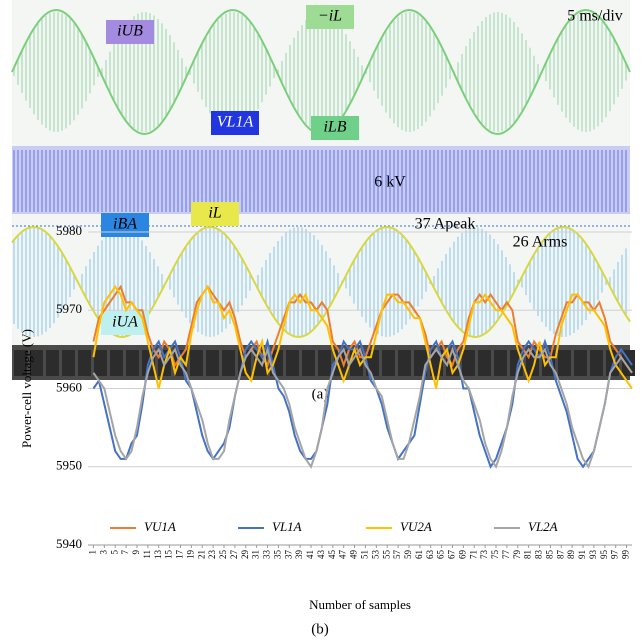 The width and height of the screenshot is (642, 643). What do you see at coordinates (26, 388) in the screenshot?
I see `y-axis-label: Power-cell voltage (V)` at bounding box center [26, 388].